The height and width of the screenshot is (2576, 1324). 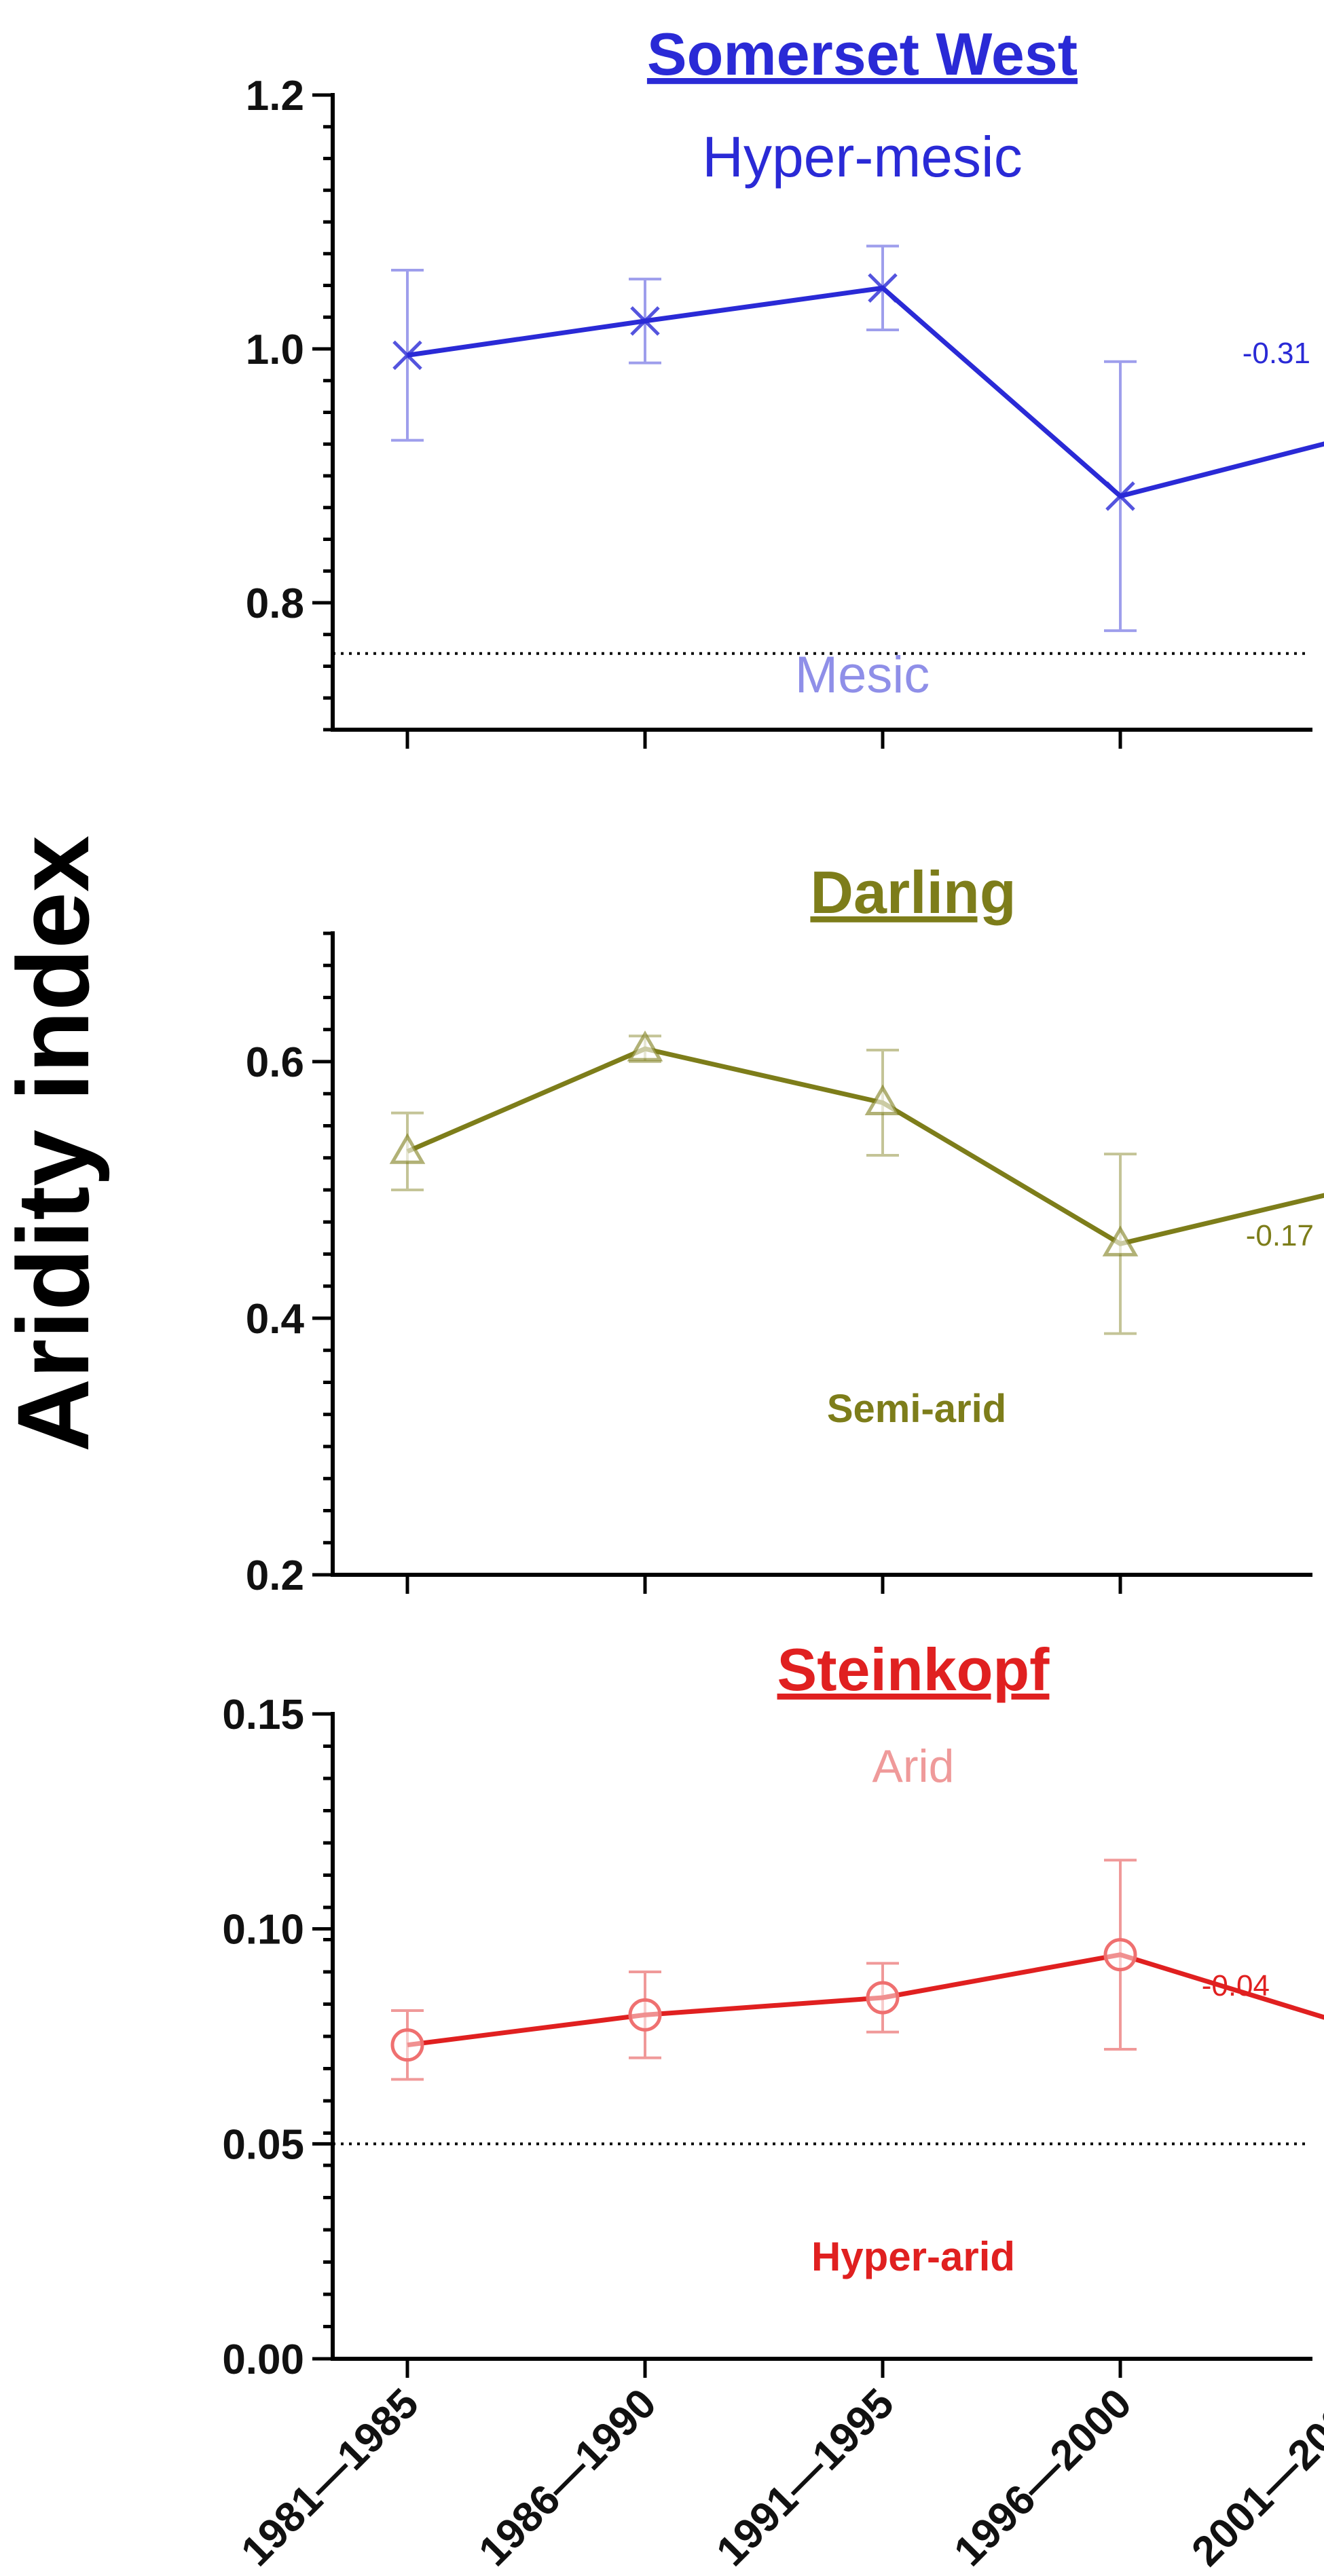 What do you see at coordinates (862, 157) in the screenshot?
I see `zone-label: Hyper-mesic` at bounding box center [862, 157].